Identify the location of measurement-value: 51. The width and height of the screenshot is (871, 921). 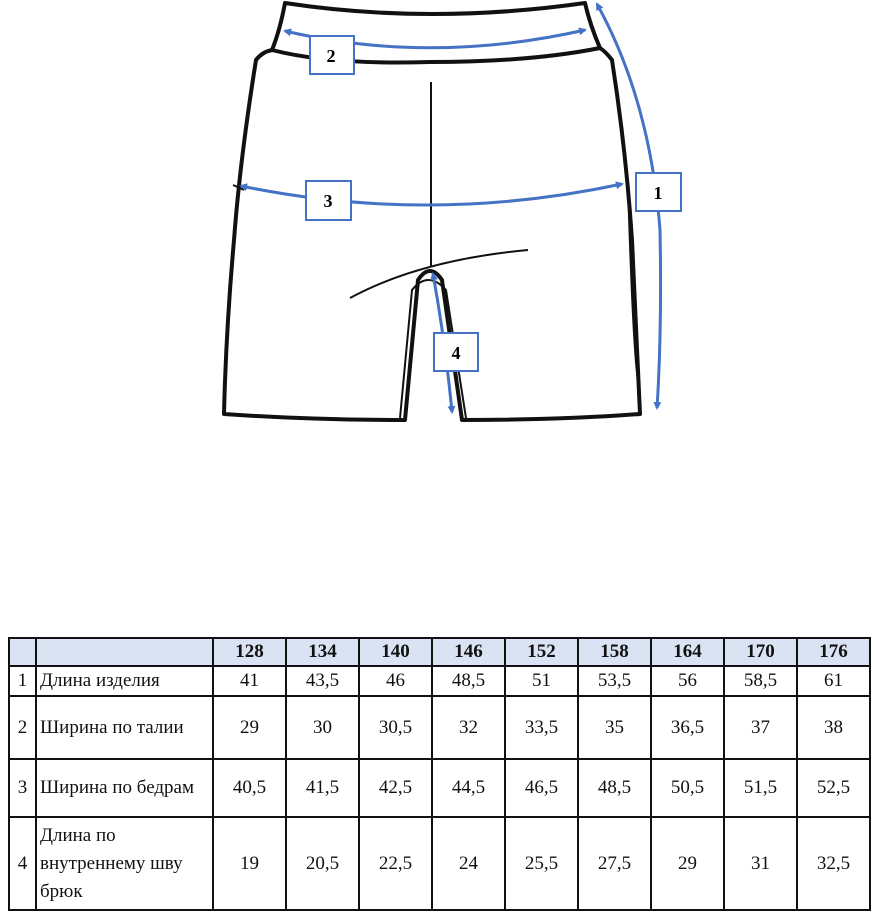
(541, 681).